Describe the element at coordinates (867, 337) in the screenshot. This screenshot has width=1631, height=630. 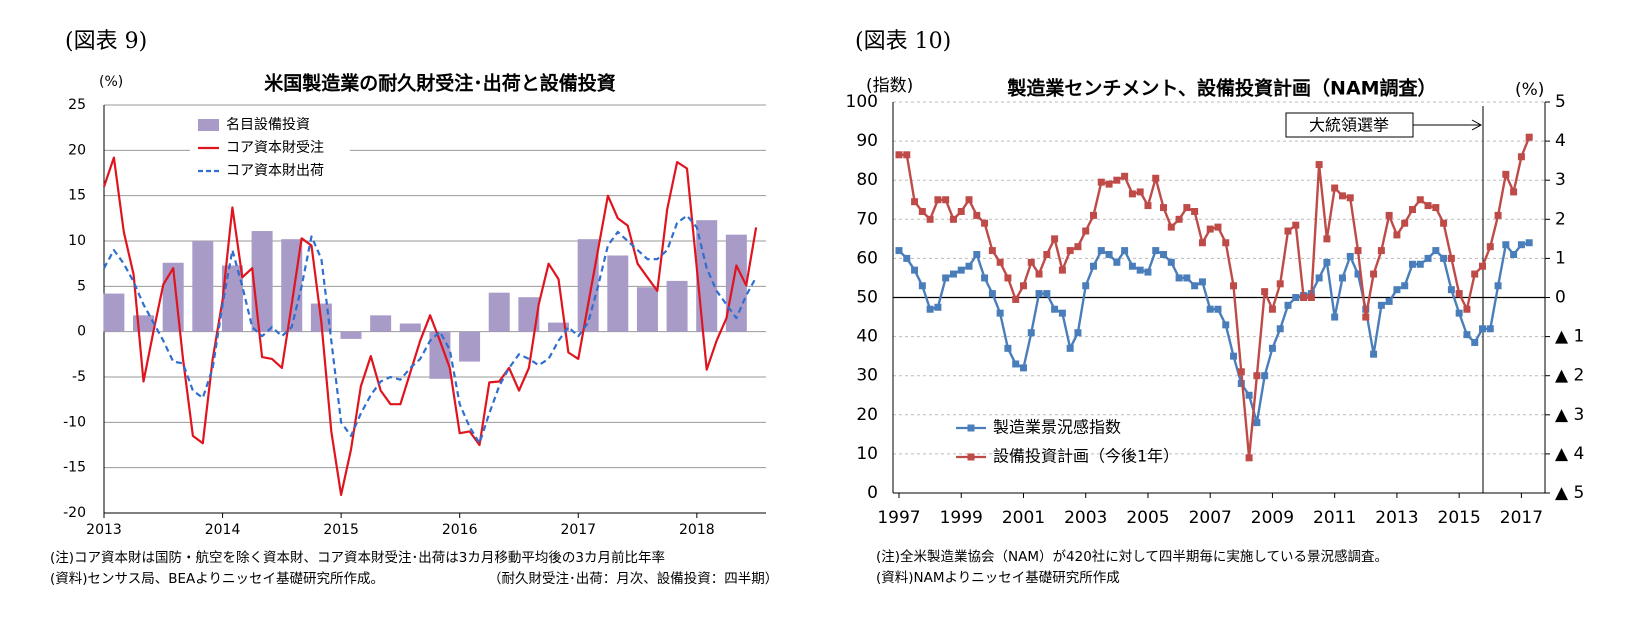
I see `y-tick-label: 40` at that location.